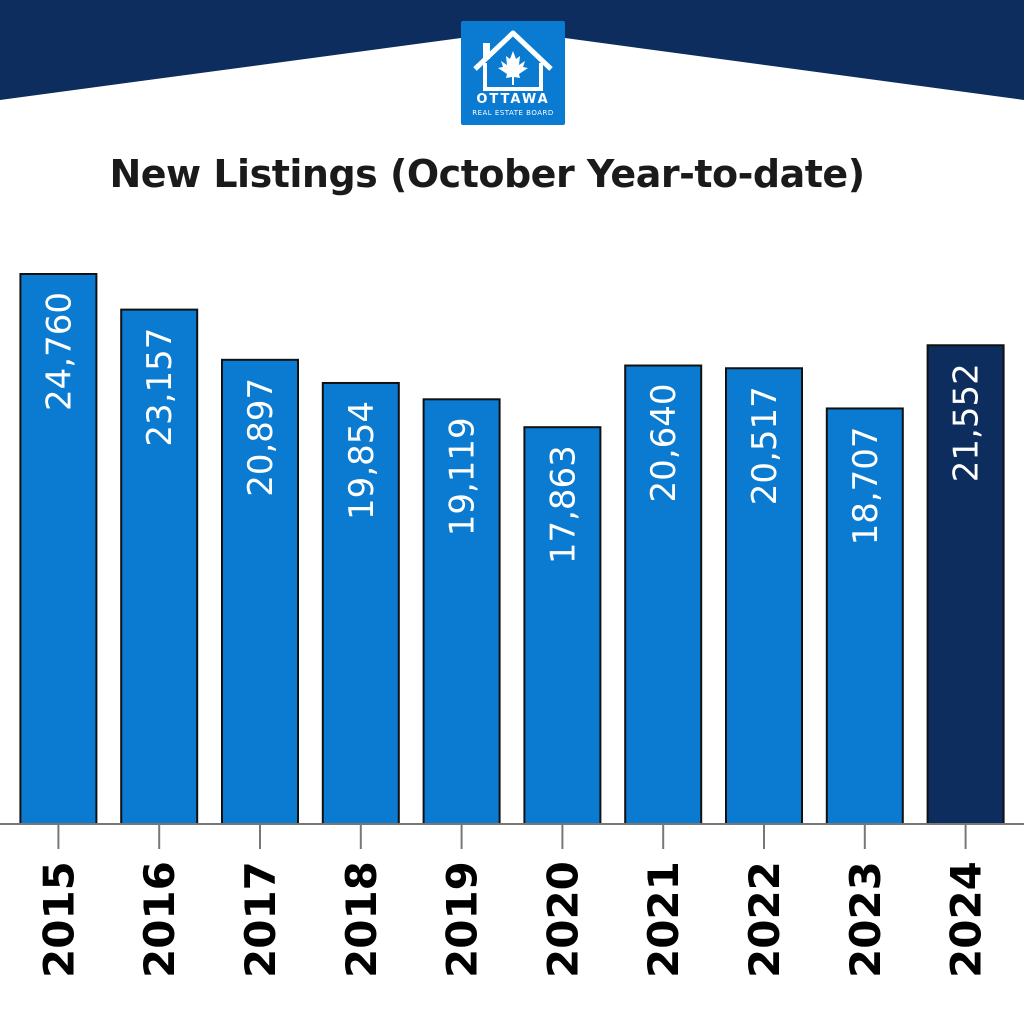  Describe the element at coordinates (487, 174) in the screenshot. I see `chart-title: New Listings (October Year-to-date)` at that location.